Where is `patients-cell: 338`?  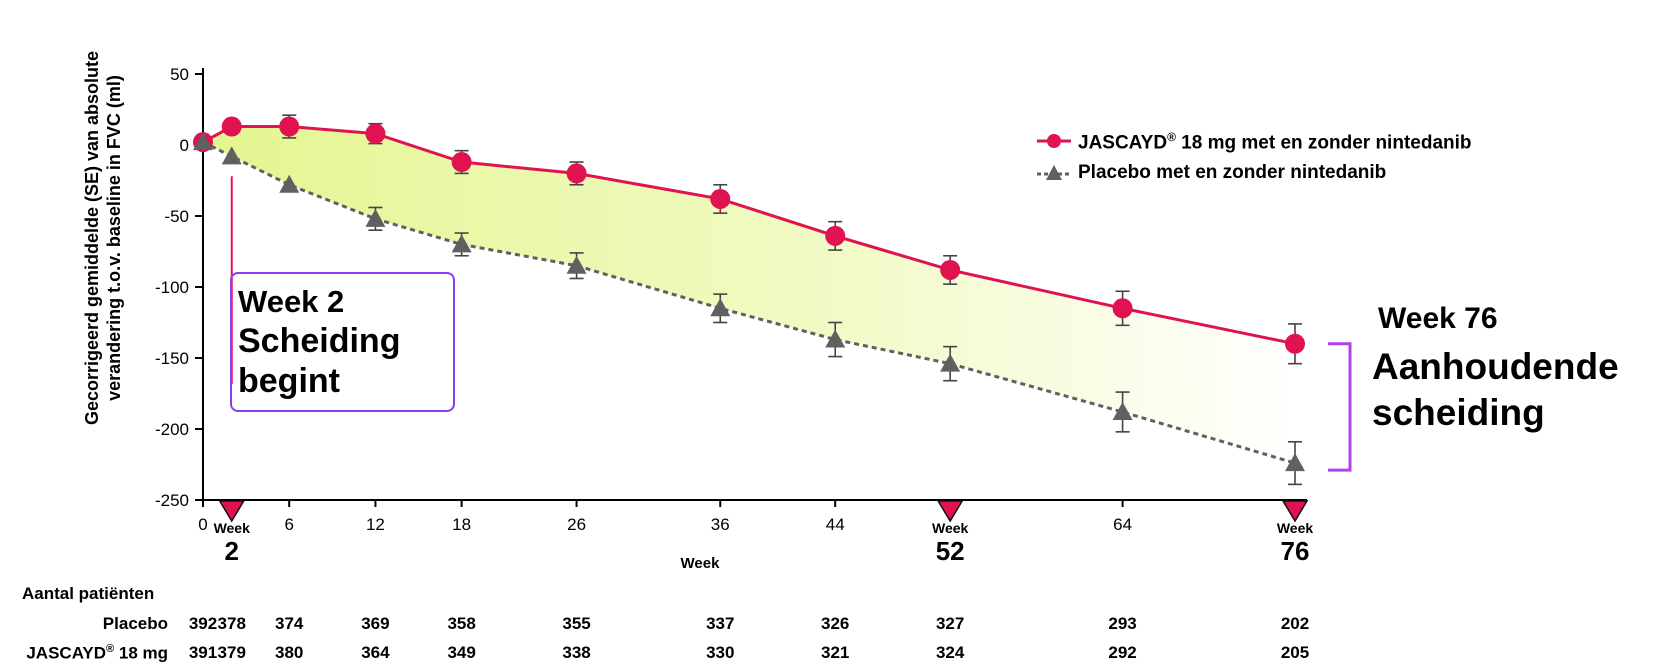
patients-cell: 338 is located at coordinates (576, 652).